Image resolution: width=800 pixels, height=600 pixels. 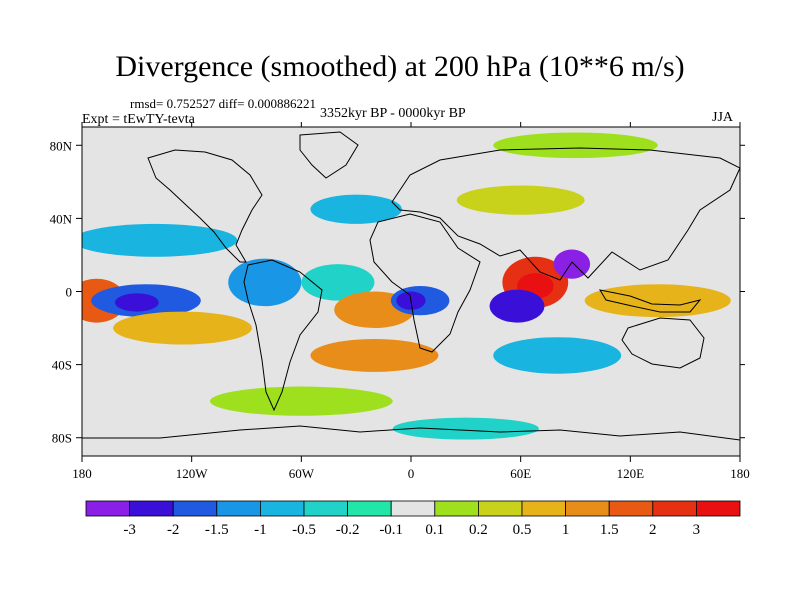 I want to click on colorbar-label: -3, so click(x=129, y=530).